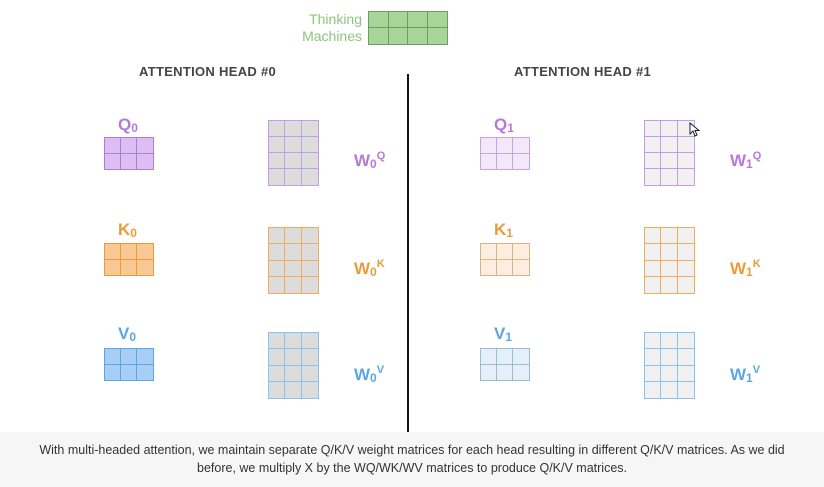  What do you see at coordinates (370, 160) in the screenshot?
I see `wq0-label: W0Q` at bounding box center [370, 160].